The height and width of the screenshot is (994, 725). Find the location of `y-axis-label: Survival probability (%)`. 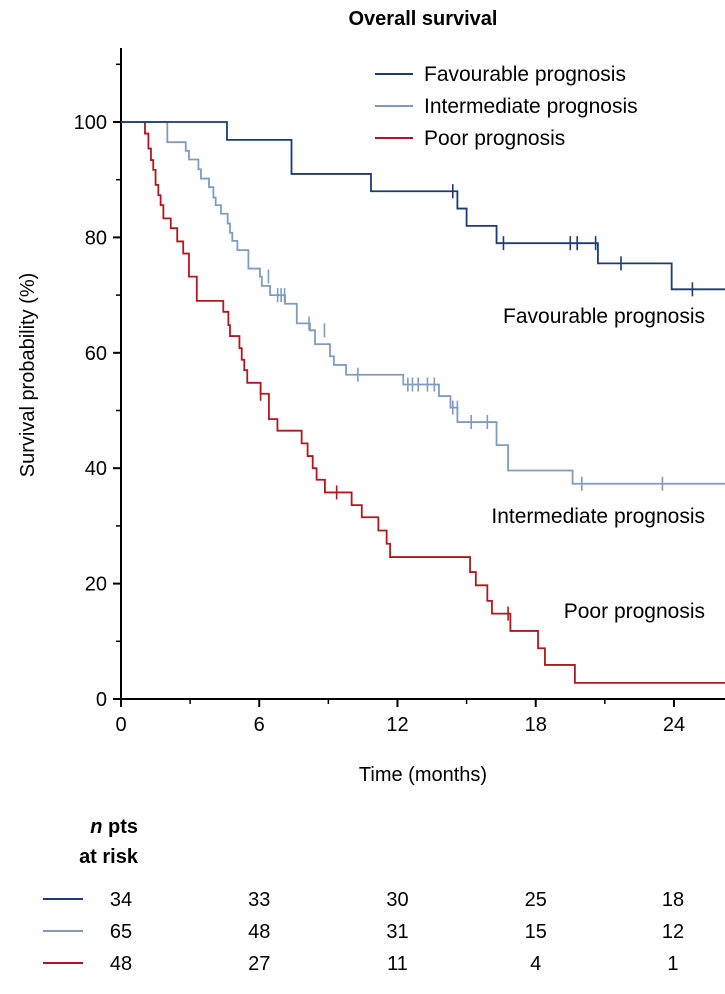

y-axis-label: Survival probability (%) is located at coordinates (28, 375).